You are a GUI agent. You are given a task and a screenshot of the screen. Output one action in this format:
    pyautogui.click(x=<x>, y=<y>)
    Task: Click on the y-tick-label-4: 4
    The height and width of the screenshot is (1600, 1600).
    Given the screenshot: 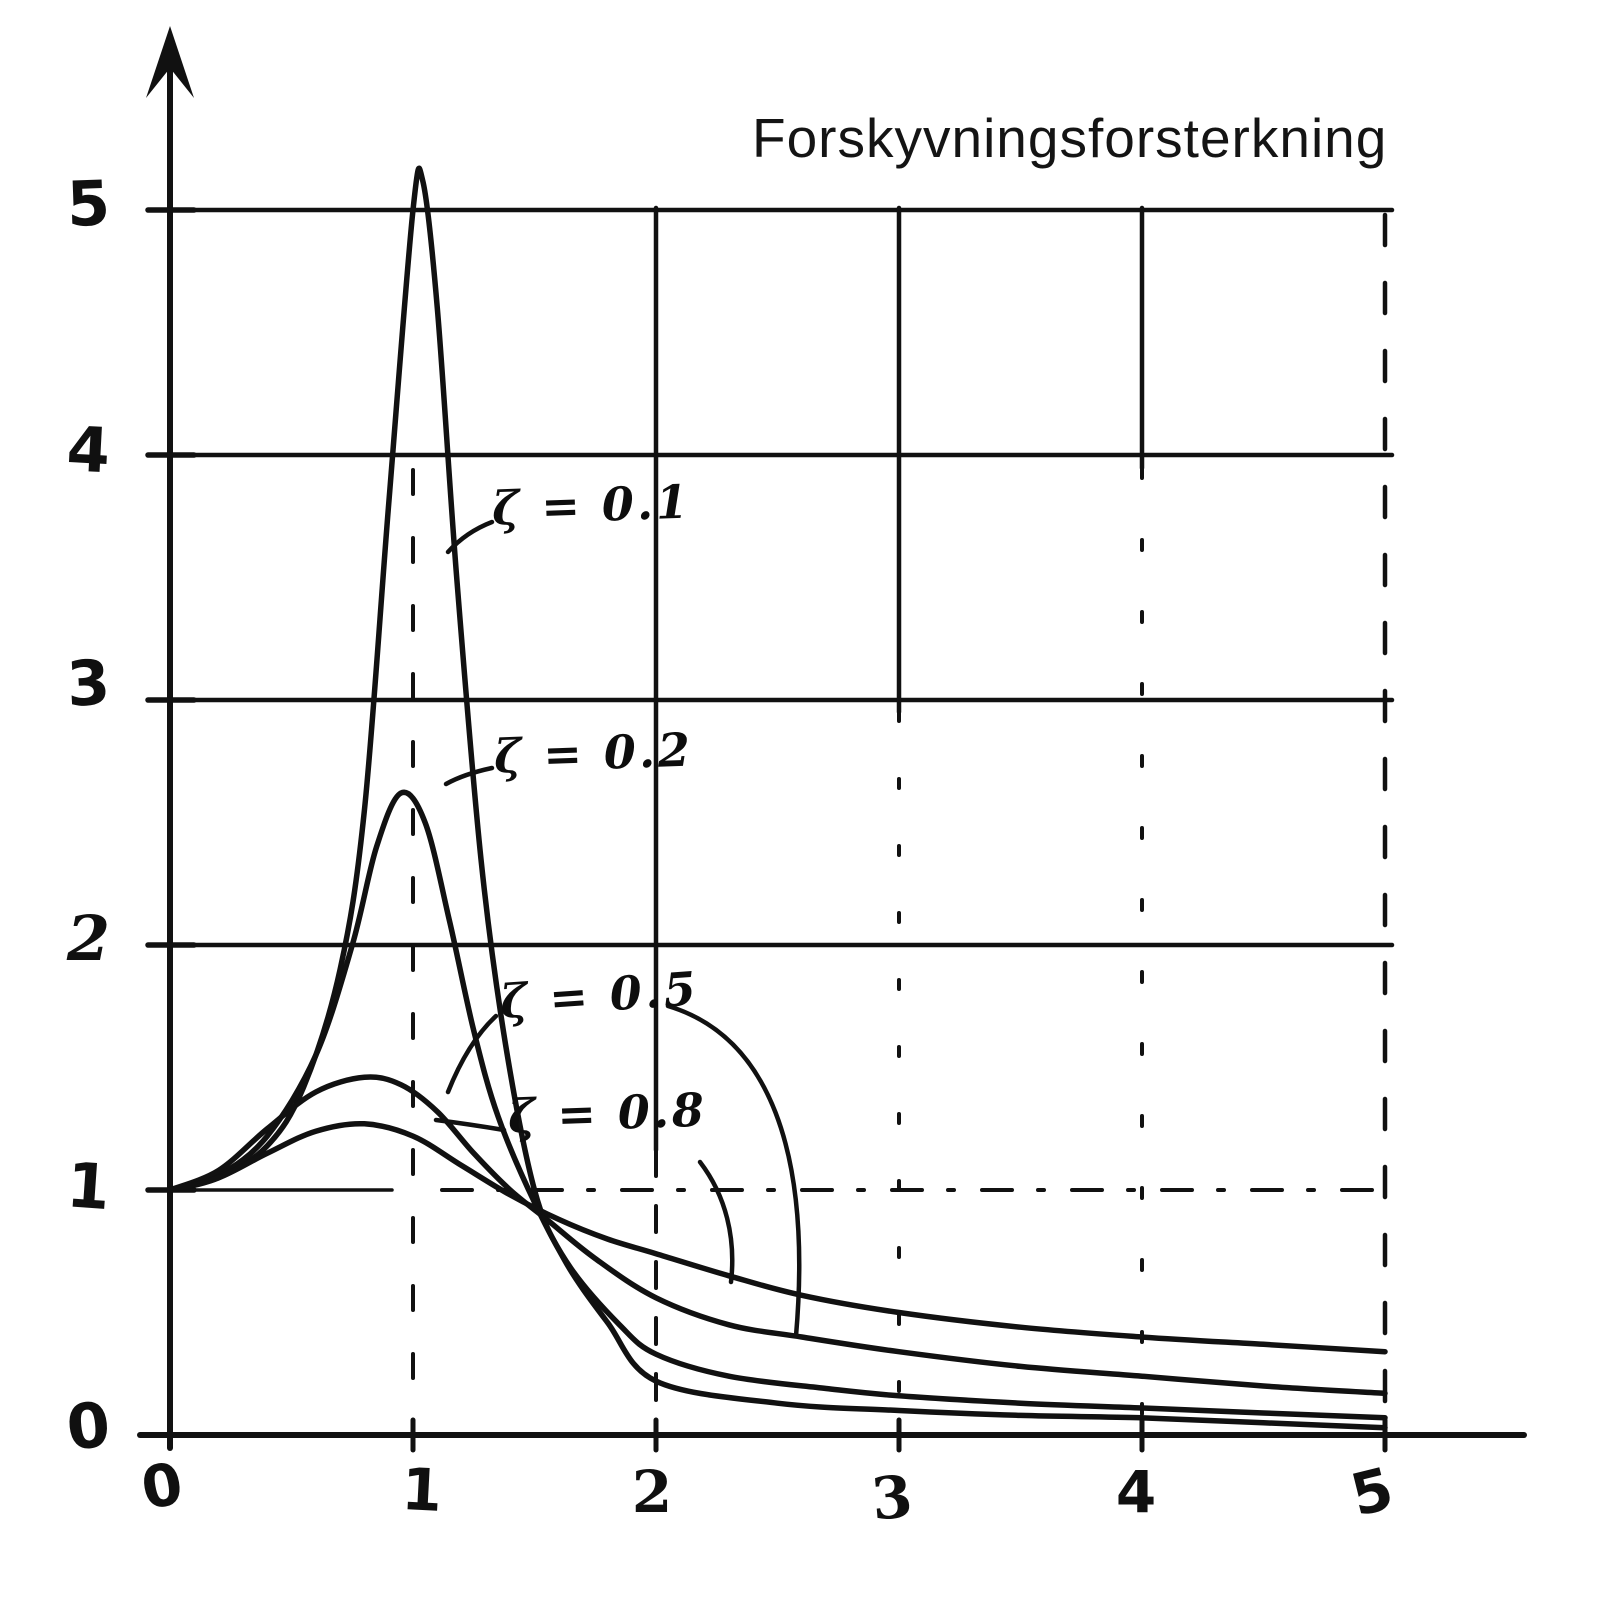 What is the action you would take?
    pyautogui.click(x=88, y=450)
    